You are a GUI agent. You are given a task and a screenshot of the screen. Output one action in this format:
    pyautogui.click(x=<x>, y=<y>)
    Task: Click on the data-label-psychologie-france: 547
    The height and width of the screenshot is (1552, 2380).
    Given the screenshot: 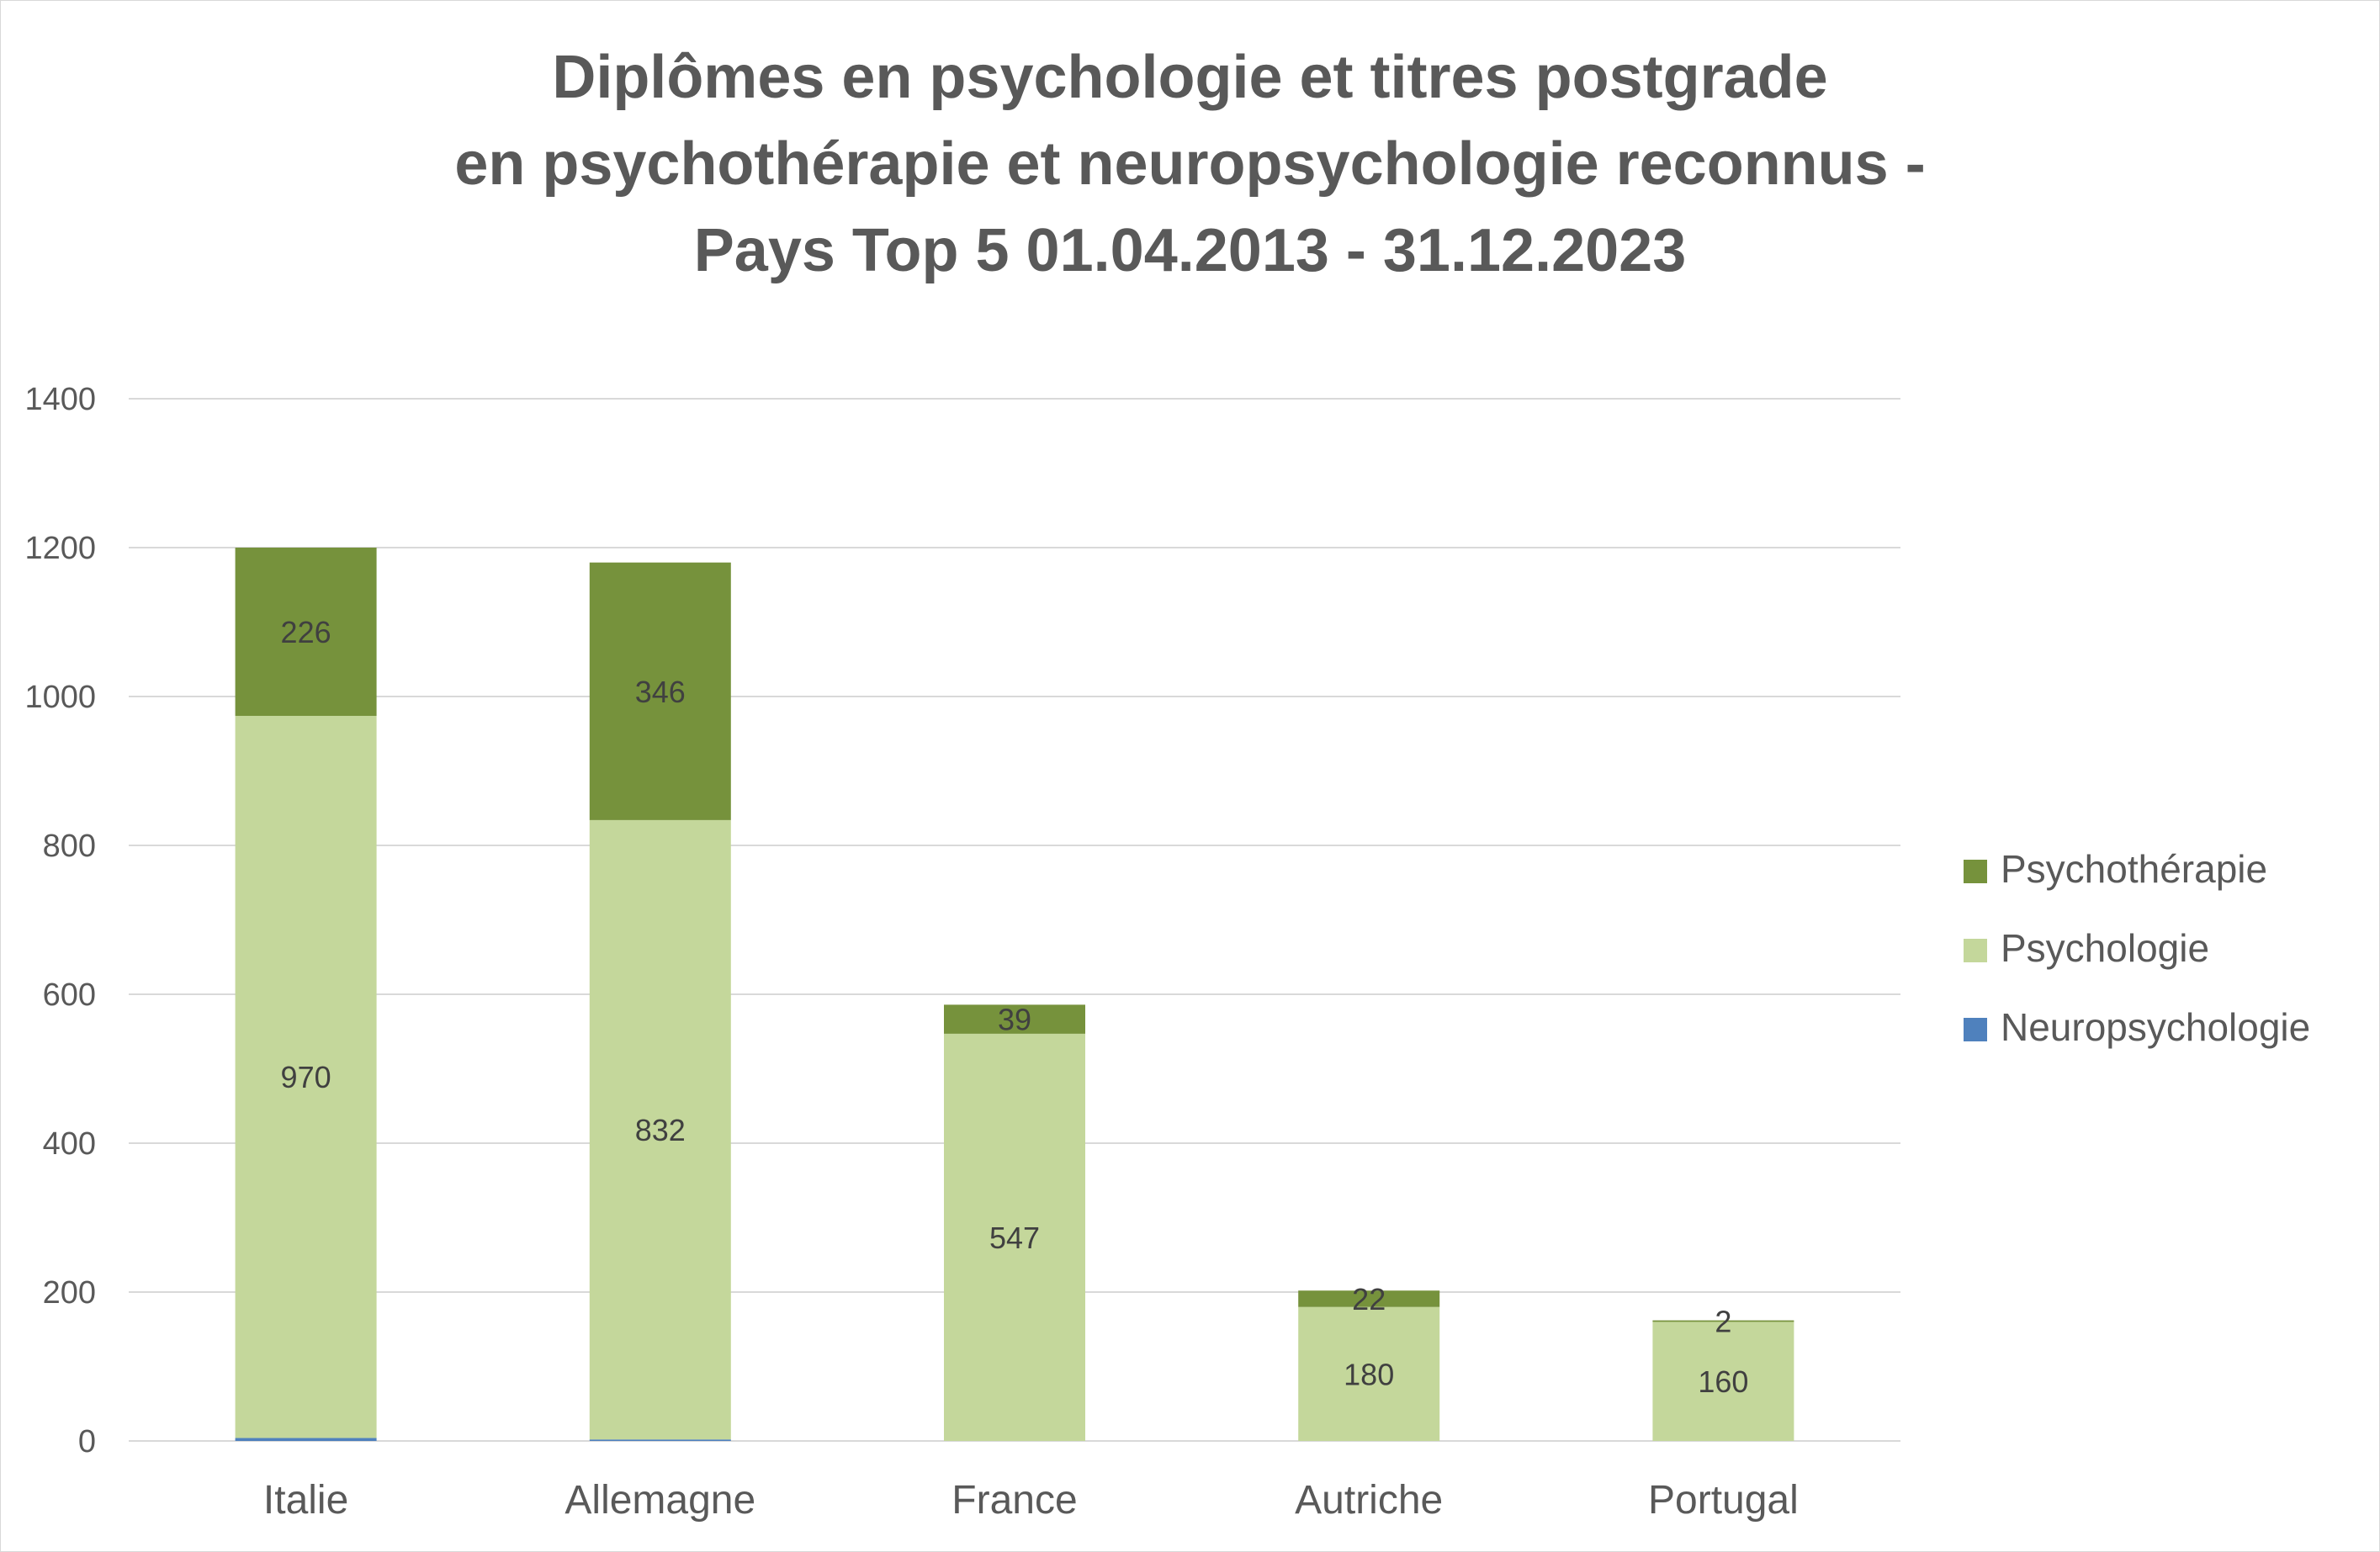 What is the action you would take?
    pyautogui.click(x=1014, y=1238)
    